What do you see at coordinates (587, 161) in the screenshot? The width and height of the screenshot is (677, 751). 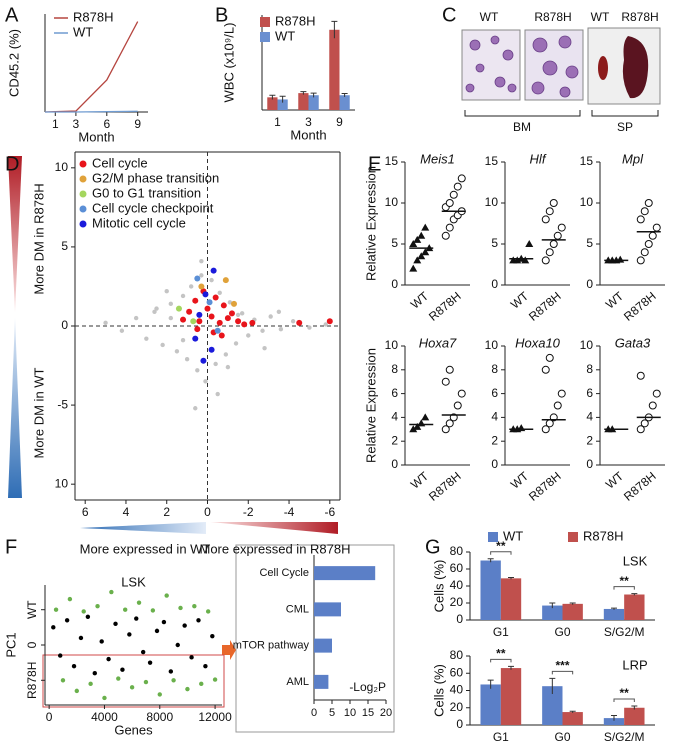 I see `y-tick-label: 15` at bounding box center [587, 161].